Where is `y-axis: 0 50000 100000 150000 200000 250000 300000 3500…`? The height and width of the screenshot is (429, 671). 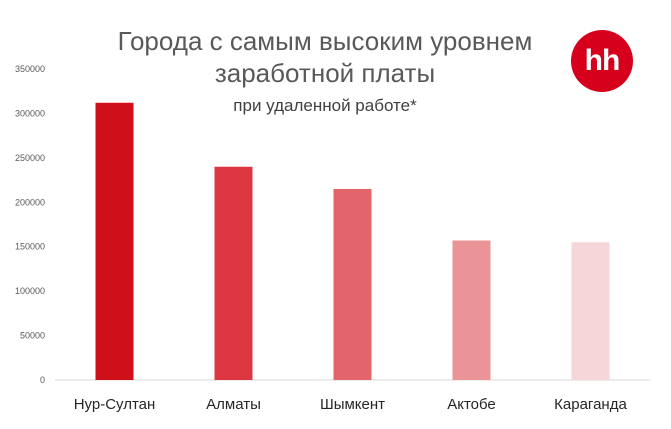
y-axis: 0 50000 100000 150000 200000 250000 300000 3500… is located at coordinates (30, 224).